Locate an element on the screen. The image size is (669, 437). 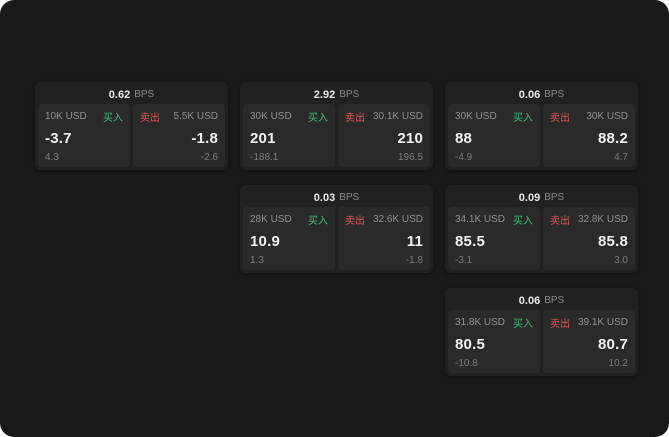
sell-top-row: 卖出 32.6K USD is located at coordinates (384, 219).